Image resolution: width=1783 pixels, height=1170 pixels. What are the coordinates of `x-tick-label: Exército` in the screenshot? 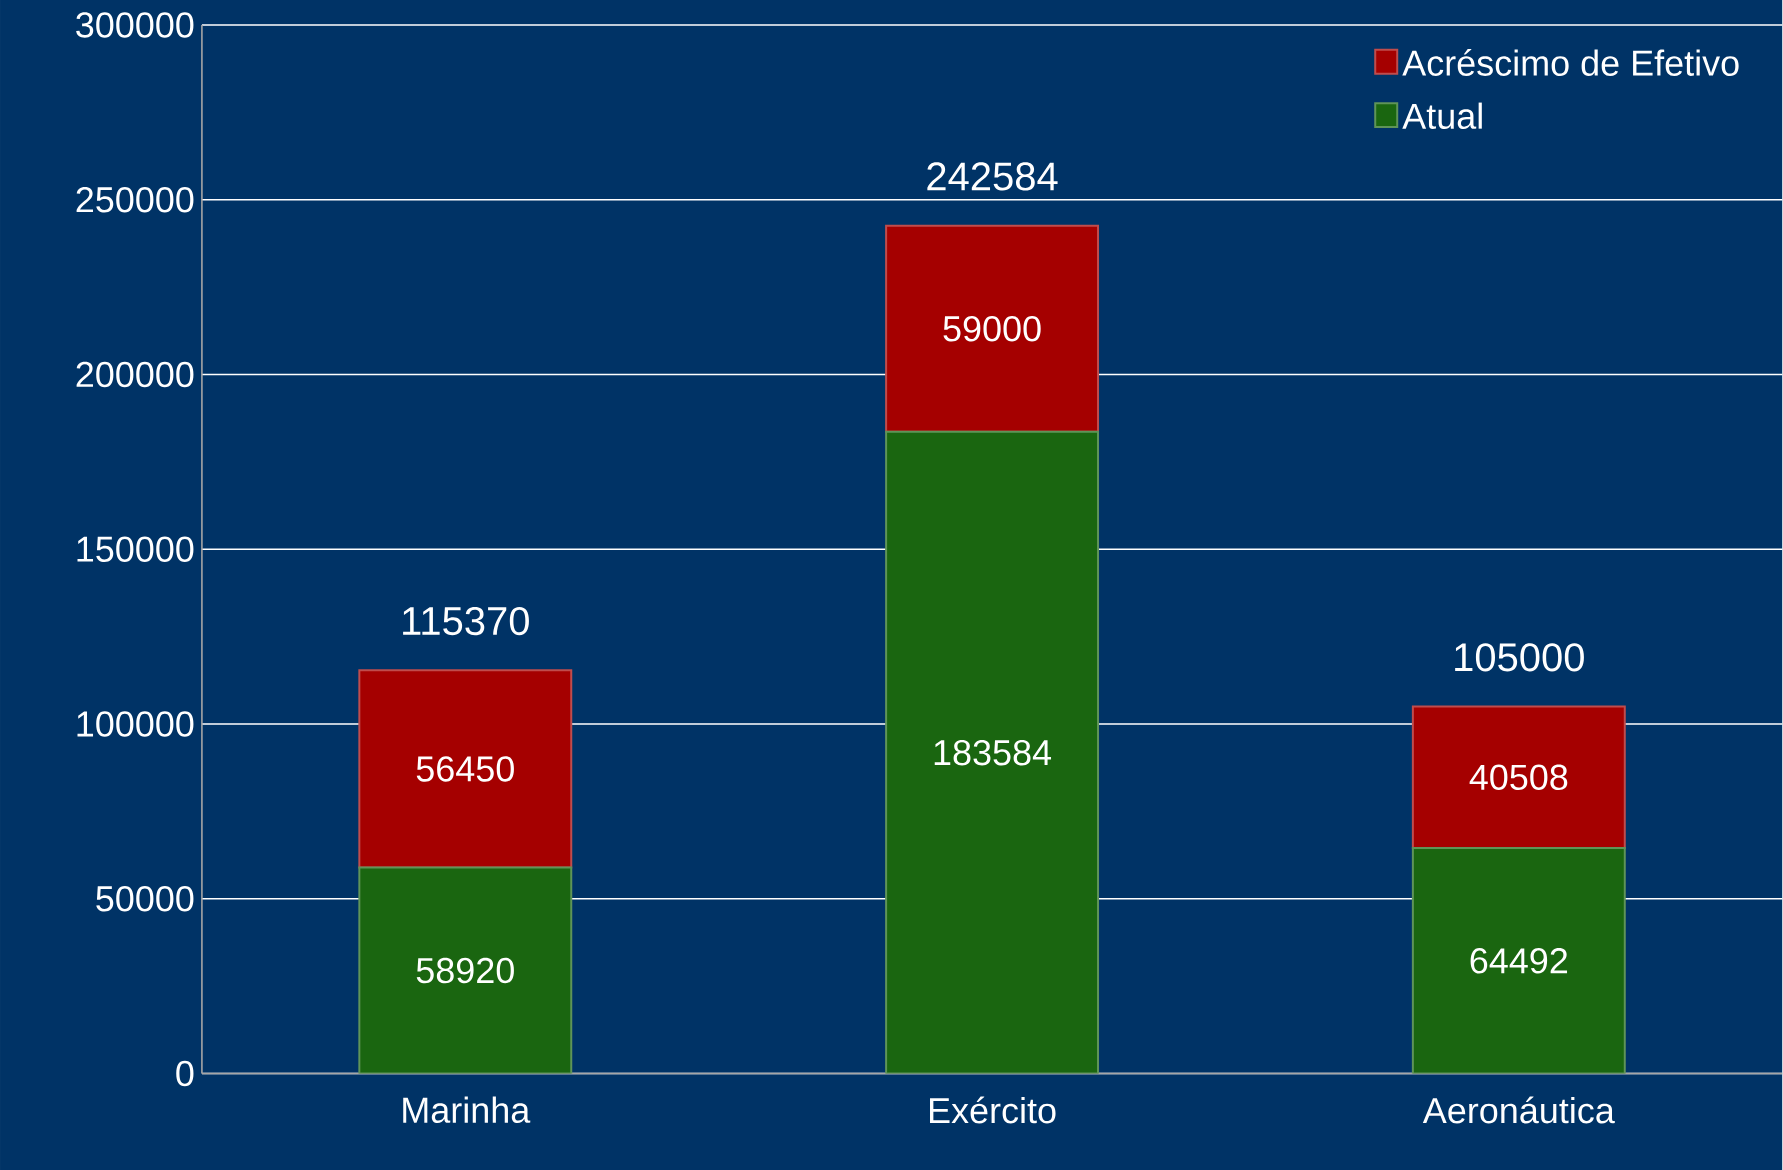 It's located at (993, 1110).